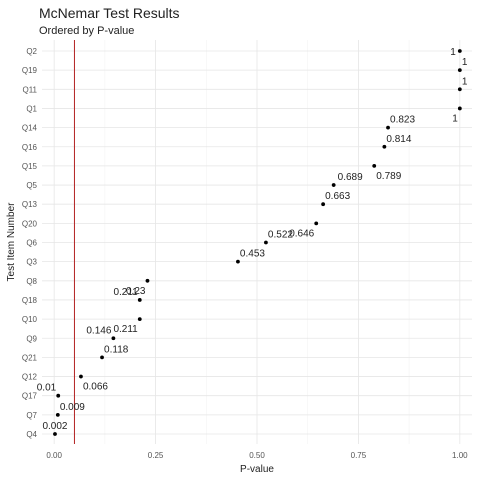 Image resolution: width=480 pixels, height=480 pixels. What do you see at coordinates (72, 407) in the screenshot?
I see `data-label: 0.009` at bounding box center [72, 407].